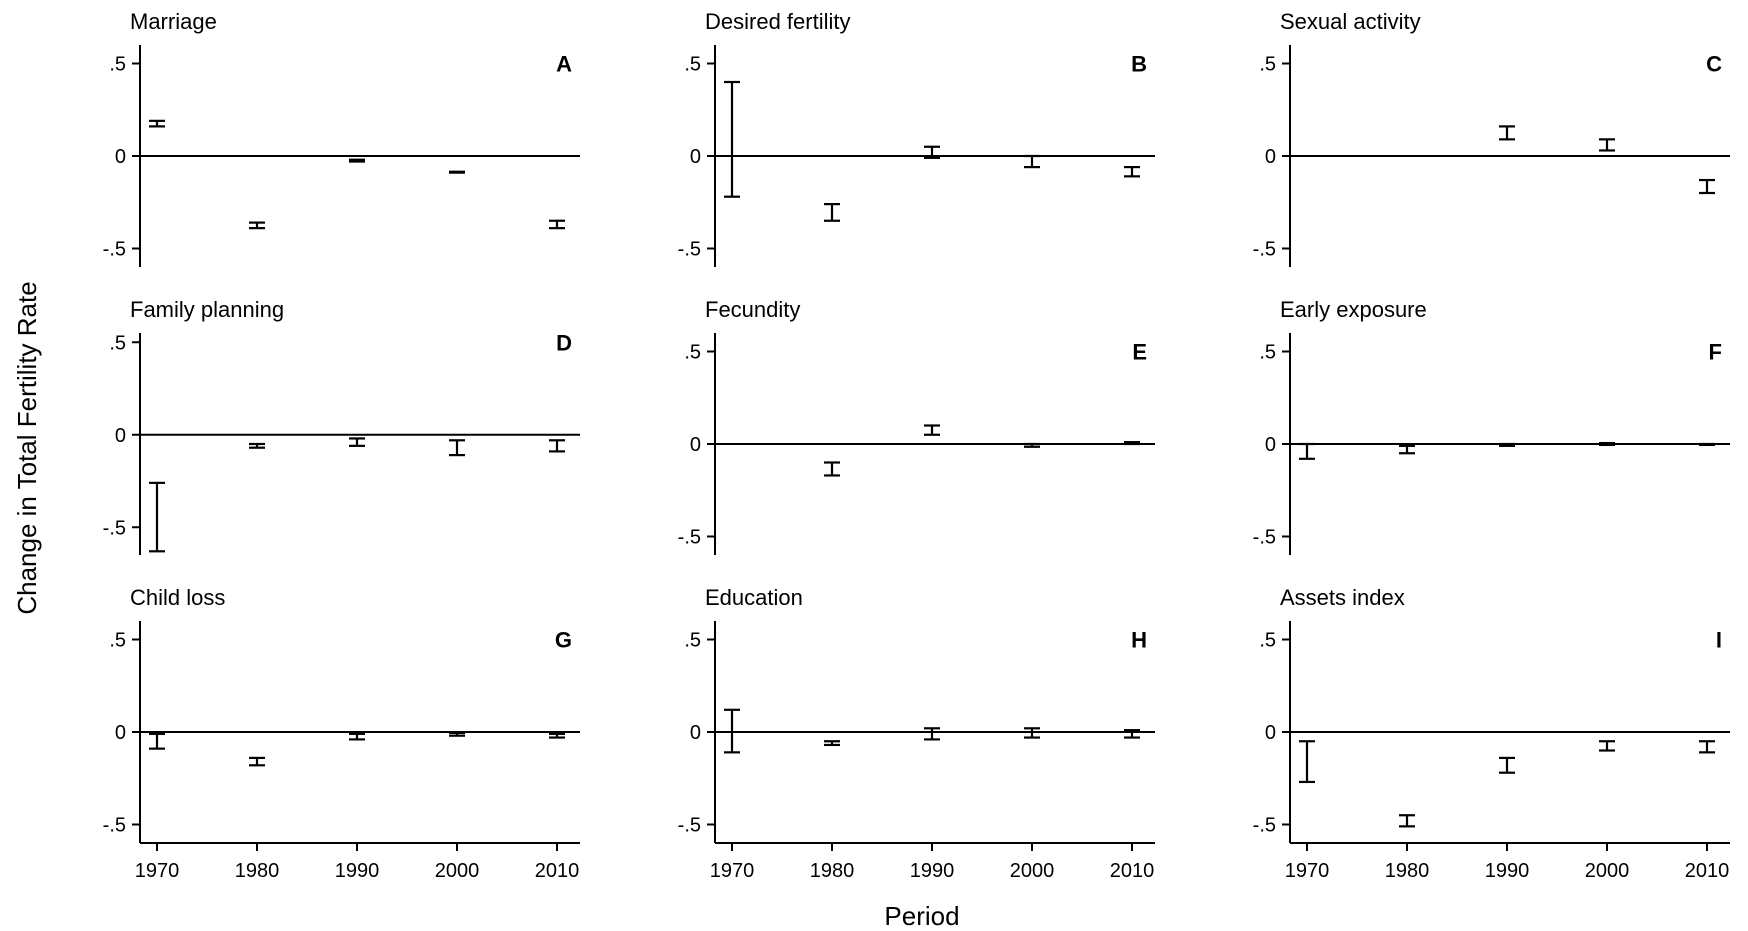 This screenshot has height=931, width=1748. I want to click on panel-letter-b: B, so click(1139, 64).